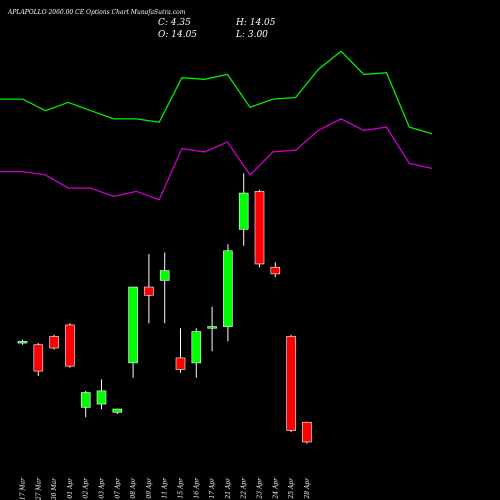 The image size is (500, 500). What do you see at coordinates (117, 488) in the screenshot?
I see `x-tick-label: 07 Apr` at bounding box center [117, 488].